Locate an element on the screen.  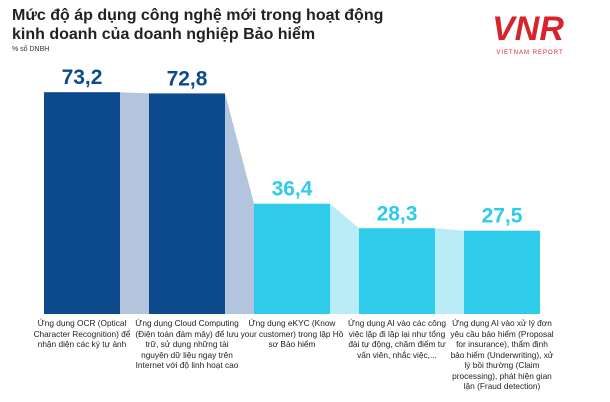
value-label: 28,3 is located at coordinates (397, 213).